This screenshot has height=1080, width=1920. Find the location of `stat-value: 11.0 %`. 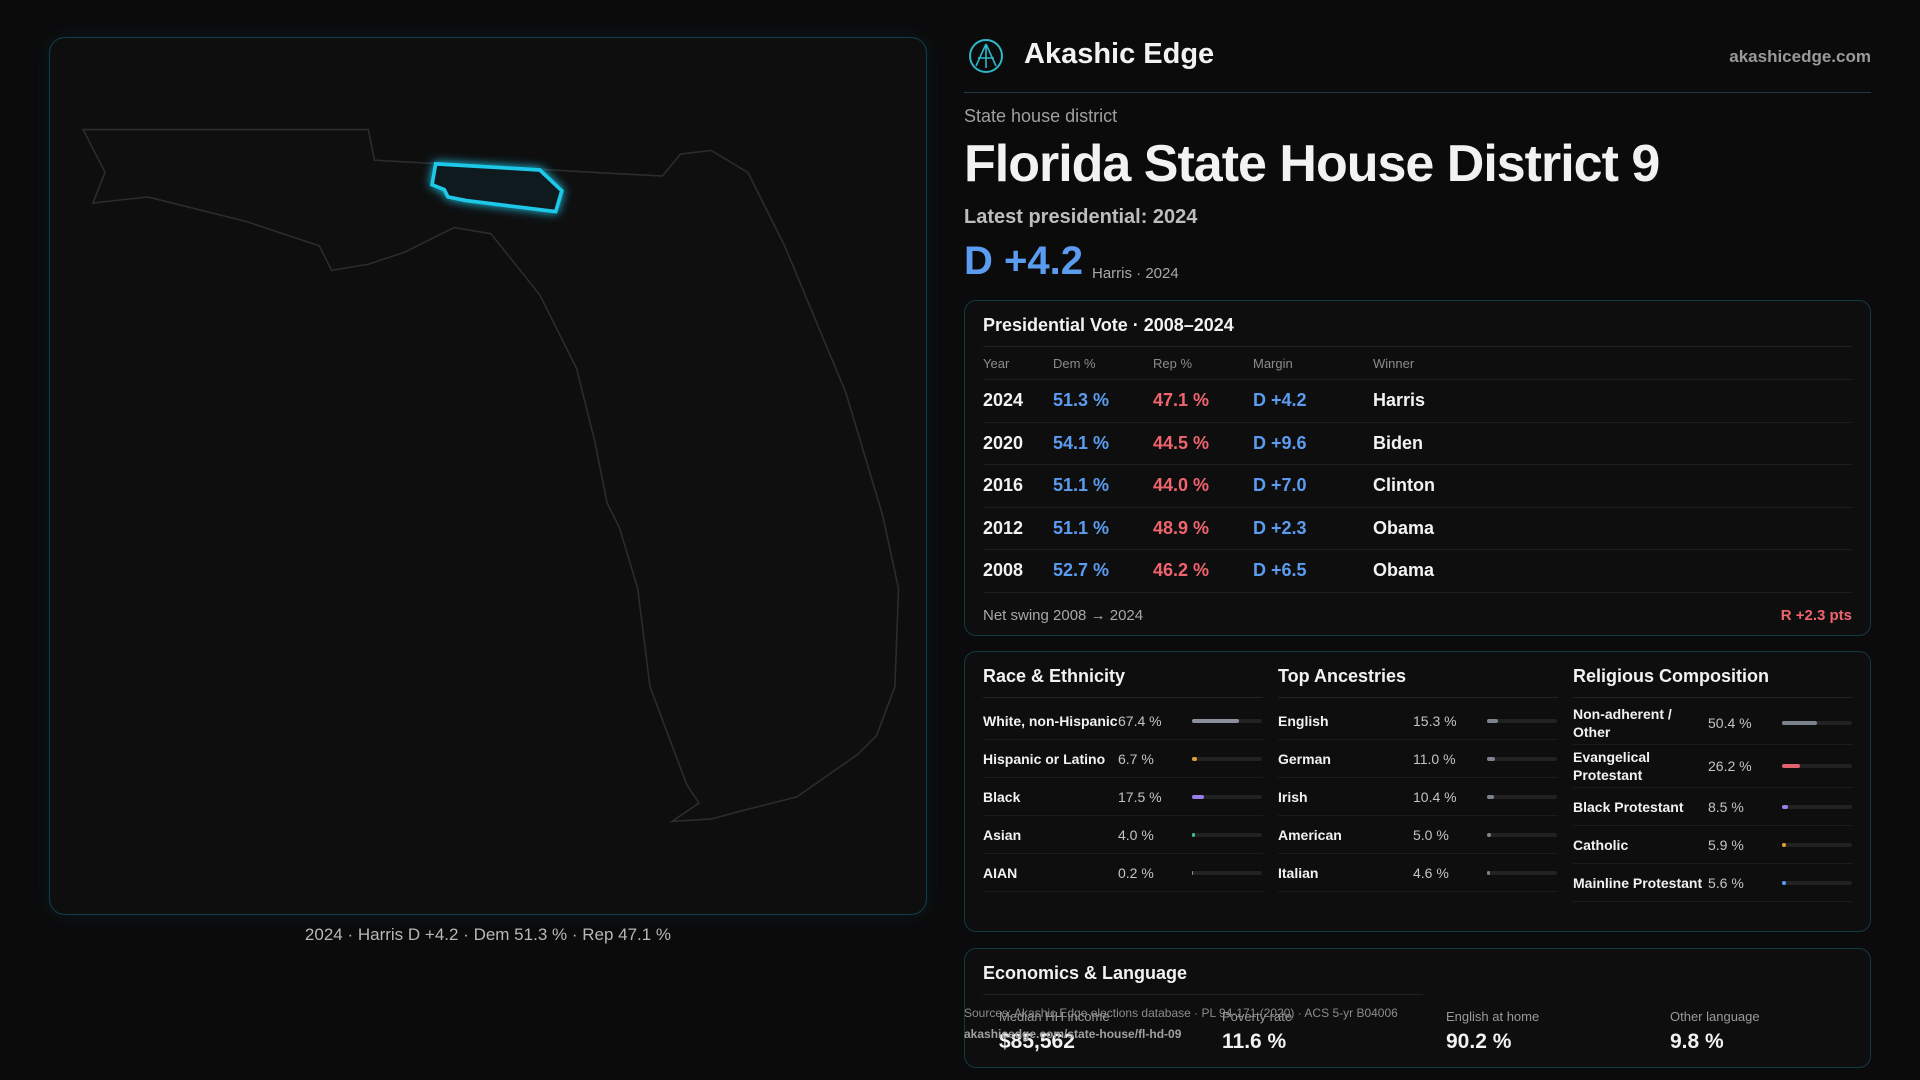

stat-value: 11.0 % is located at coordinates (1434, 758).